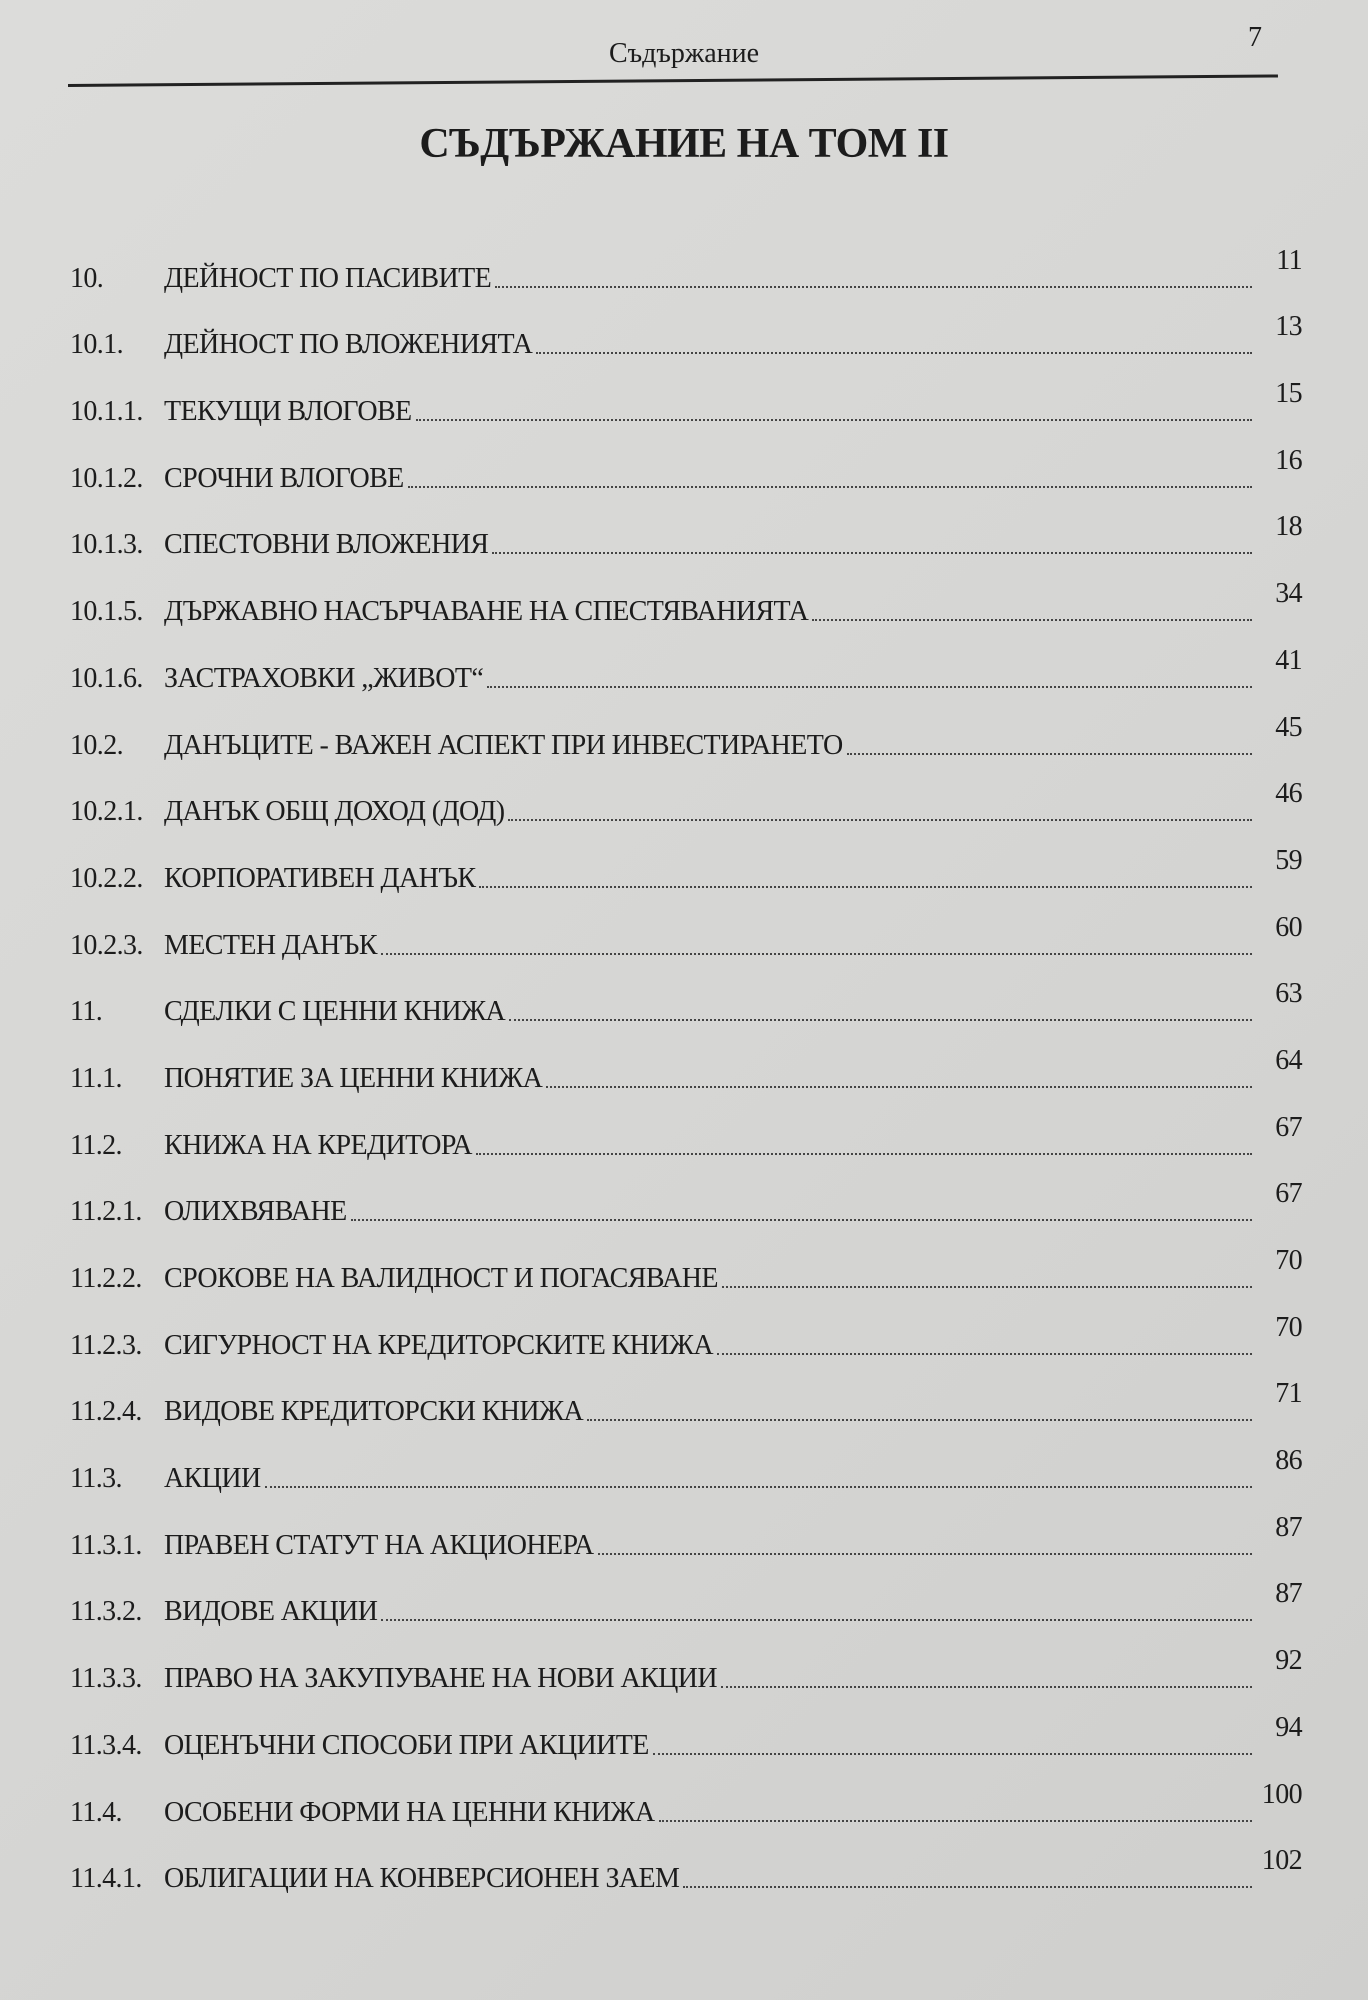 This screenshot has height=2000, width=1368. I want to click on entry-number: 11.2.3., so click(106, 1345).